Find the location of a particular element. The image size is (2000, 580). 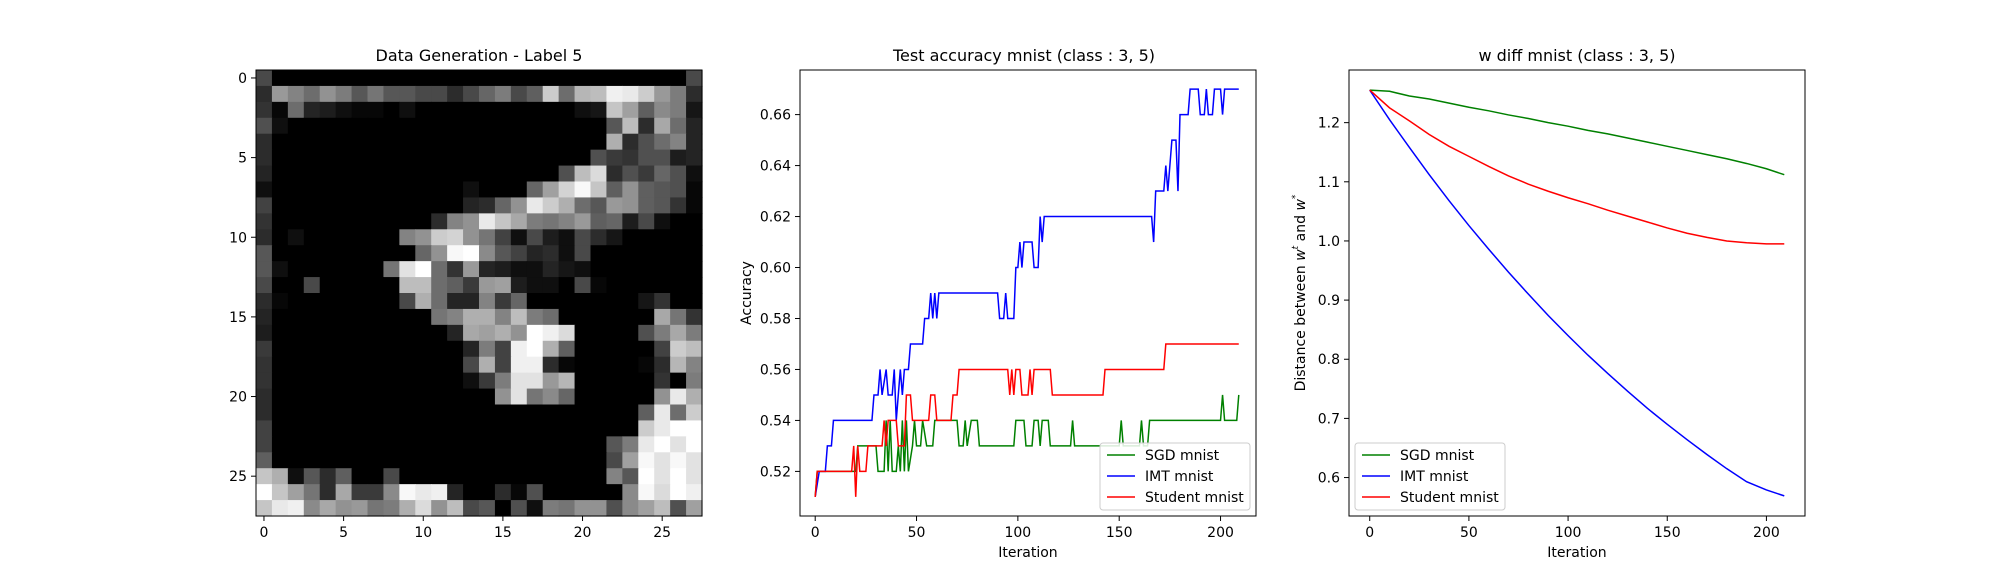

wdiff-x-tick-label: 50 is located at coordinates (1469, 533).